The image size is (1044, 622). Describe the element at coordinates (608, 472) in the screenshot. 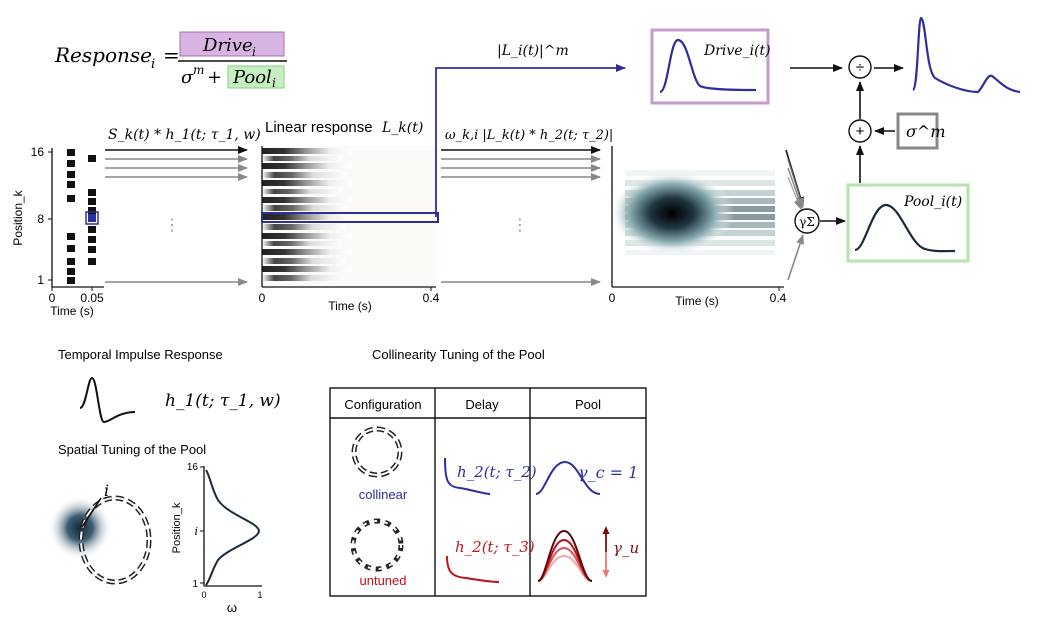

I see `pool-collinear-gamma: γ_c = 1` at that location.